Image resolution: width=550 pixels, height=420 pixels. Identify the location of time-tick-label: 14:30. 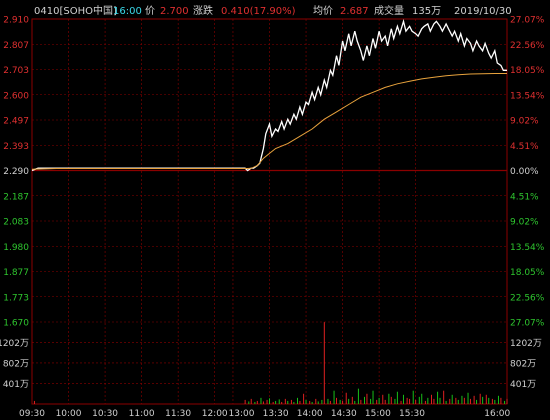
(344, 414).